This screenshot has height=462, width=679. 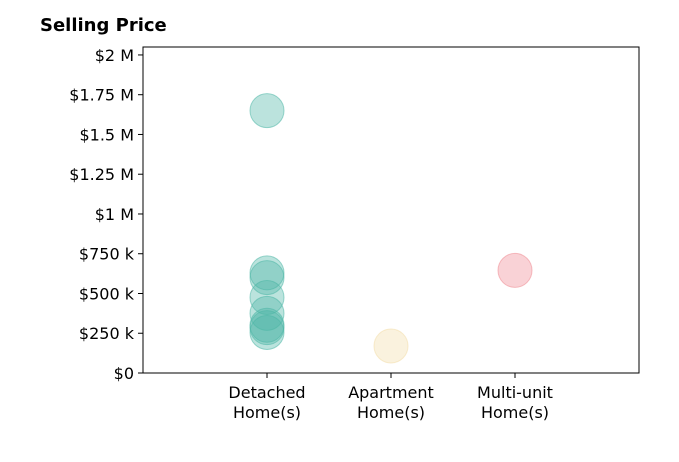 I want to click on x-tick-label: Multi-unit, so click(x=515, y=392).